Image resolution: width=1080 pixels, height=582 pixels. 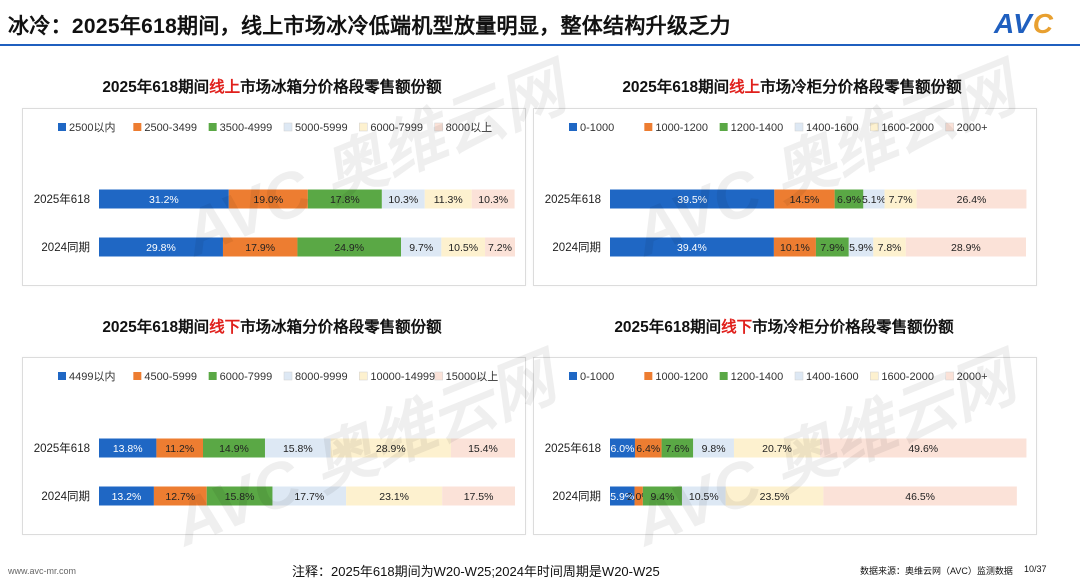 I want to click on data-label: 15.8%, so click(x=240, y=497).